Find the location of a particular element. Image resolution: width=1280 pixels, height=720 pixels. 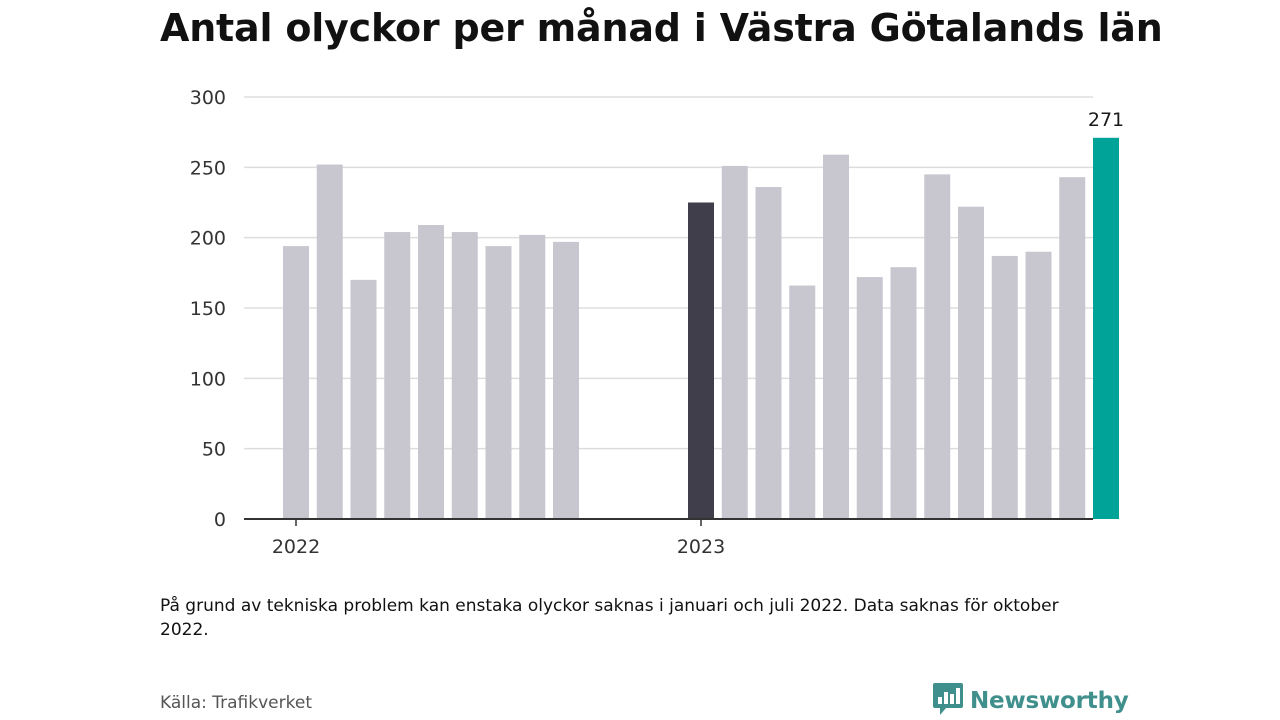

y-tick-label: 100 is located at coordinates (208, 379).